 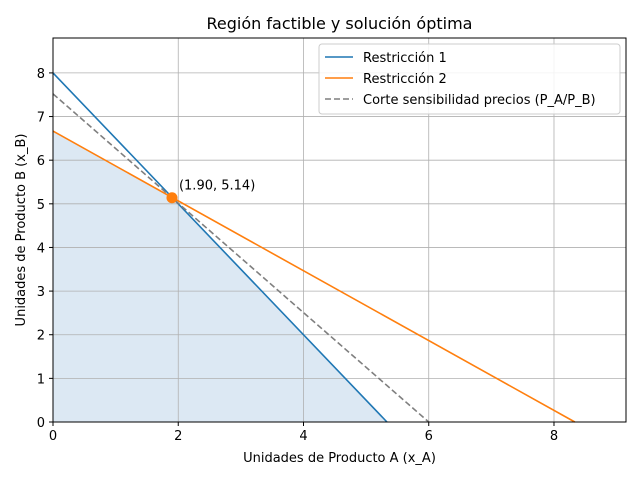 What do you see at coordinates (41, 292) in the screenshot?
I see `y-tick-label: 3` at bounding box center [41, 292].